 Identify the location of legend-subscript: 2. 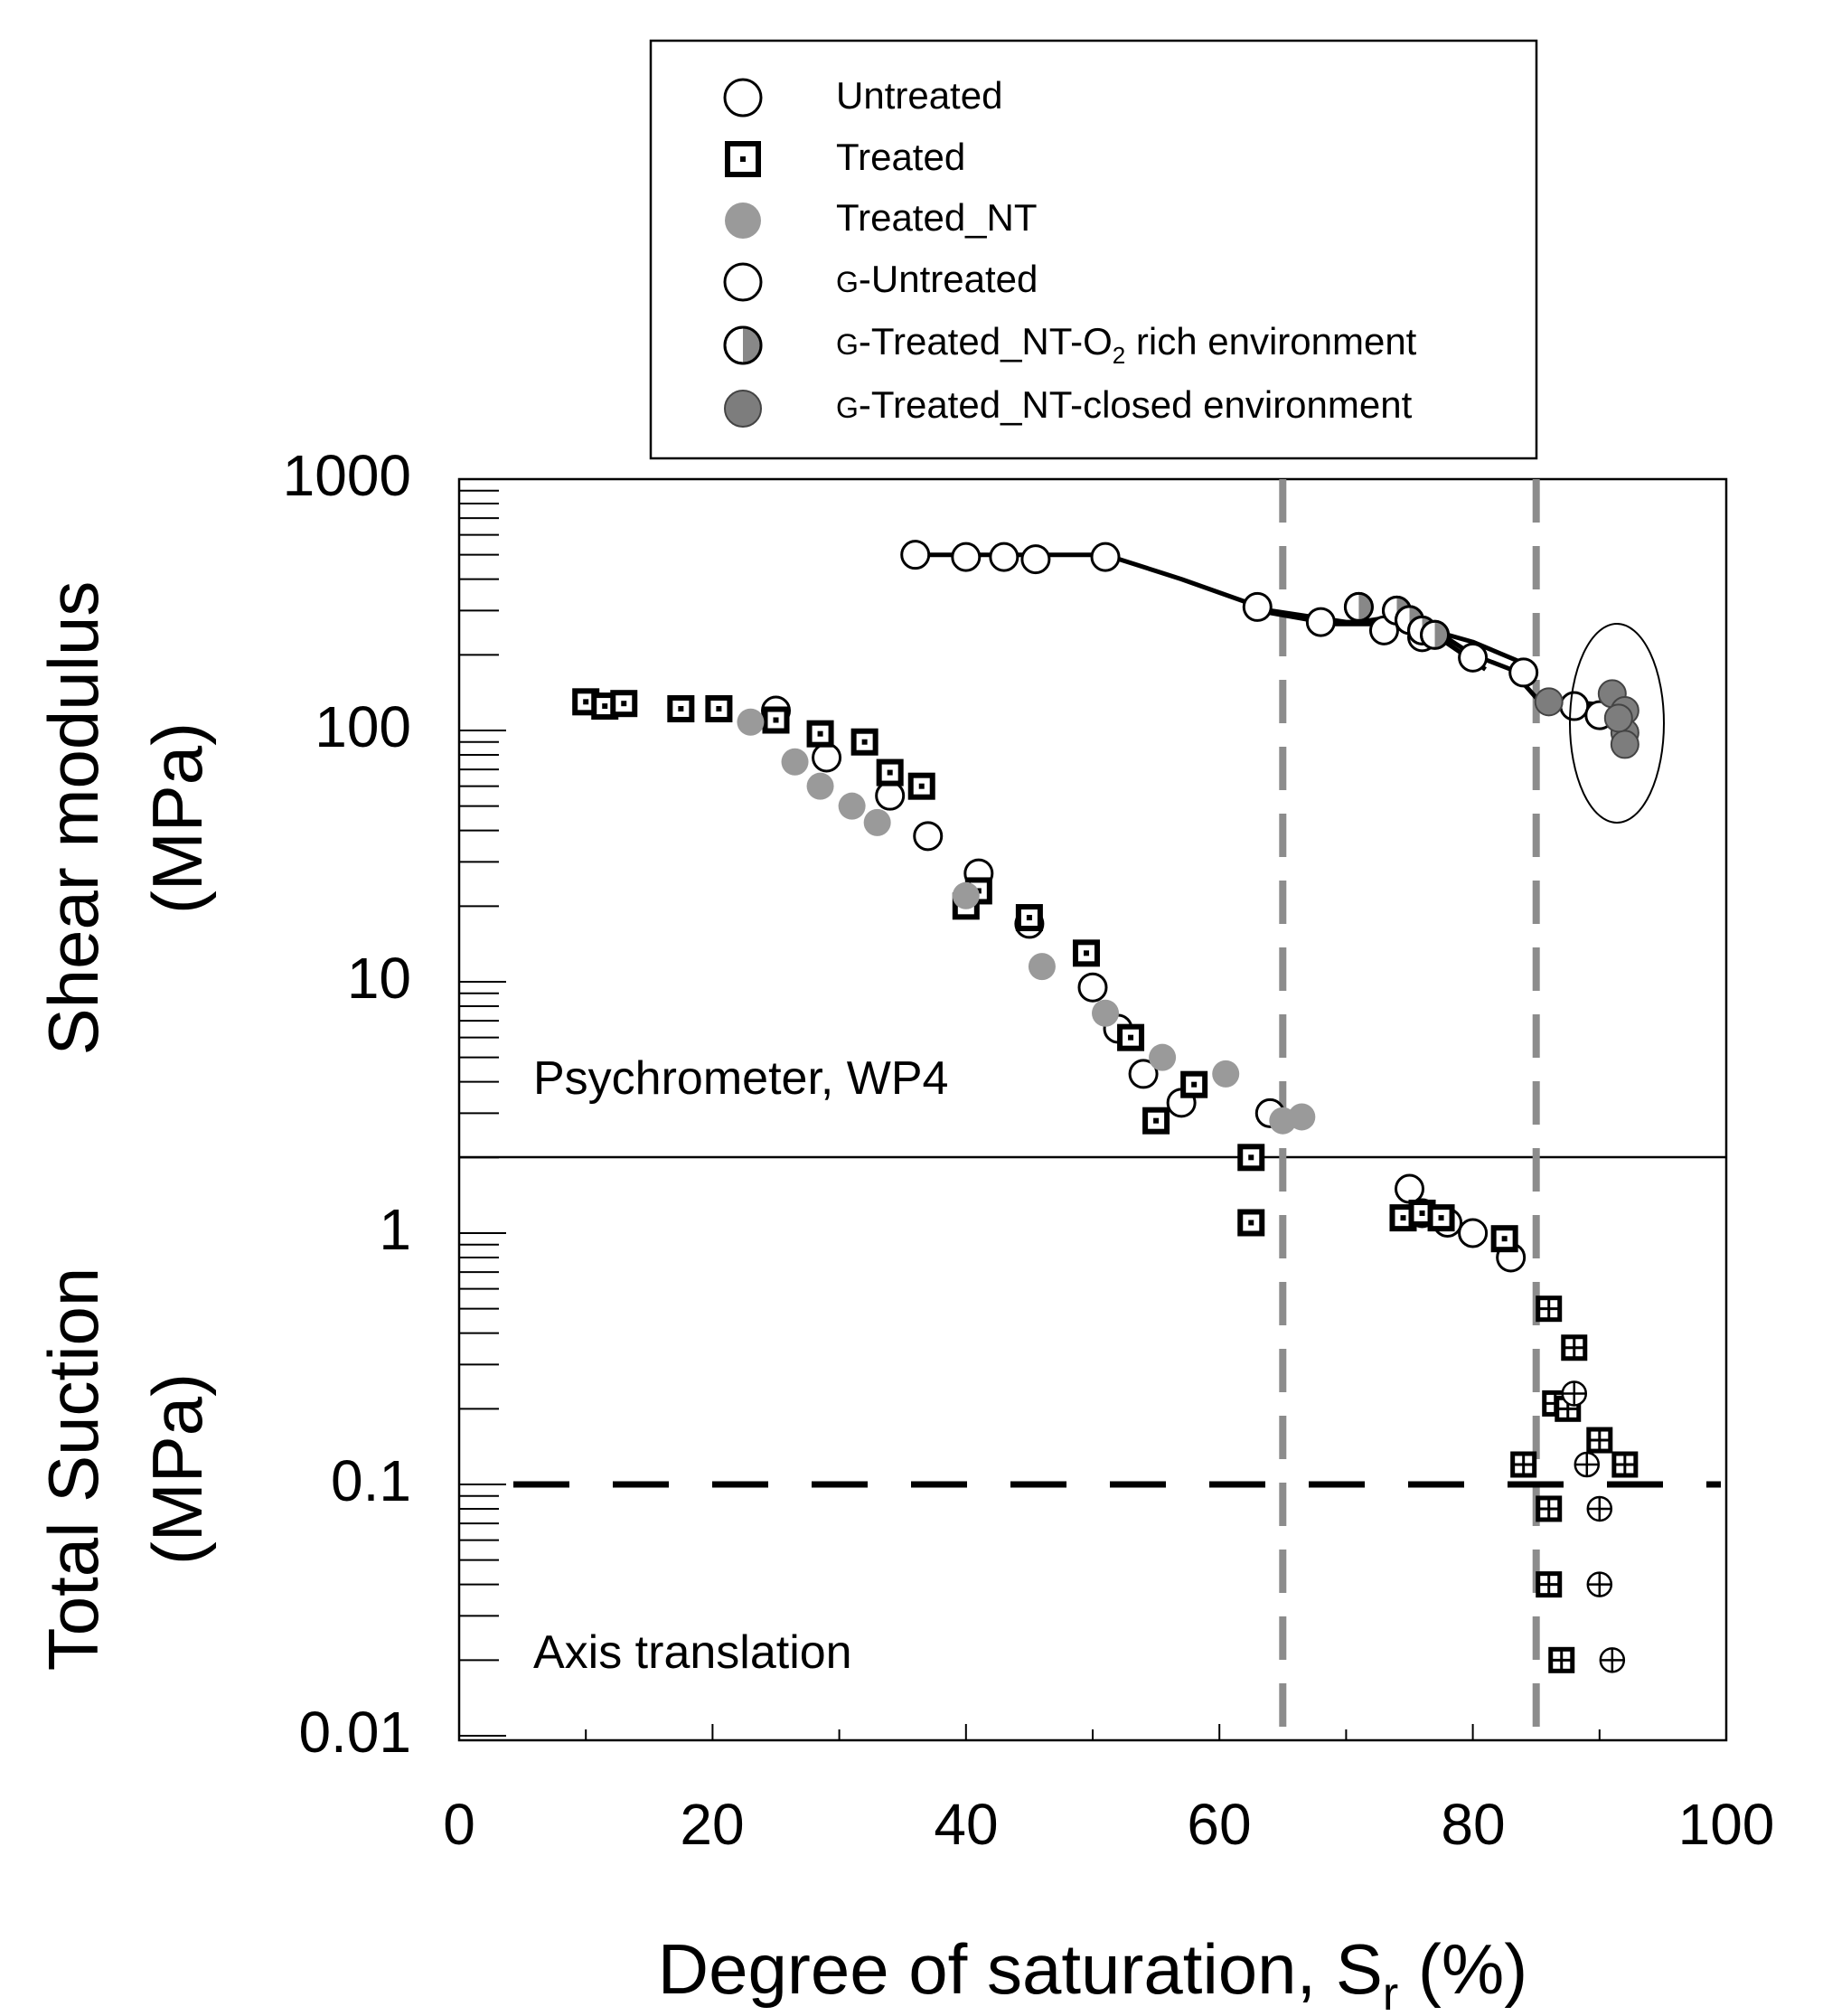
(1119, 355).